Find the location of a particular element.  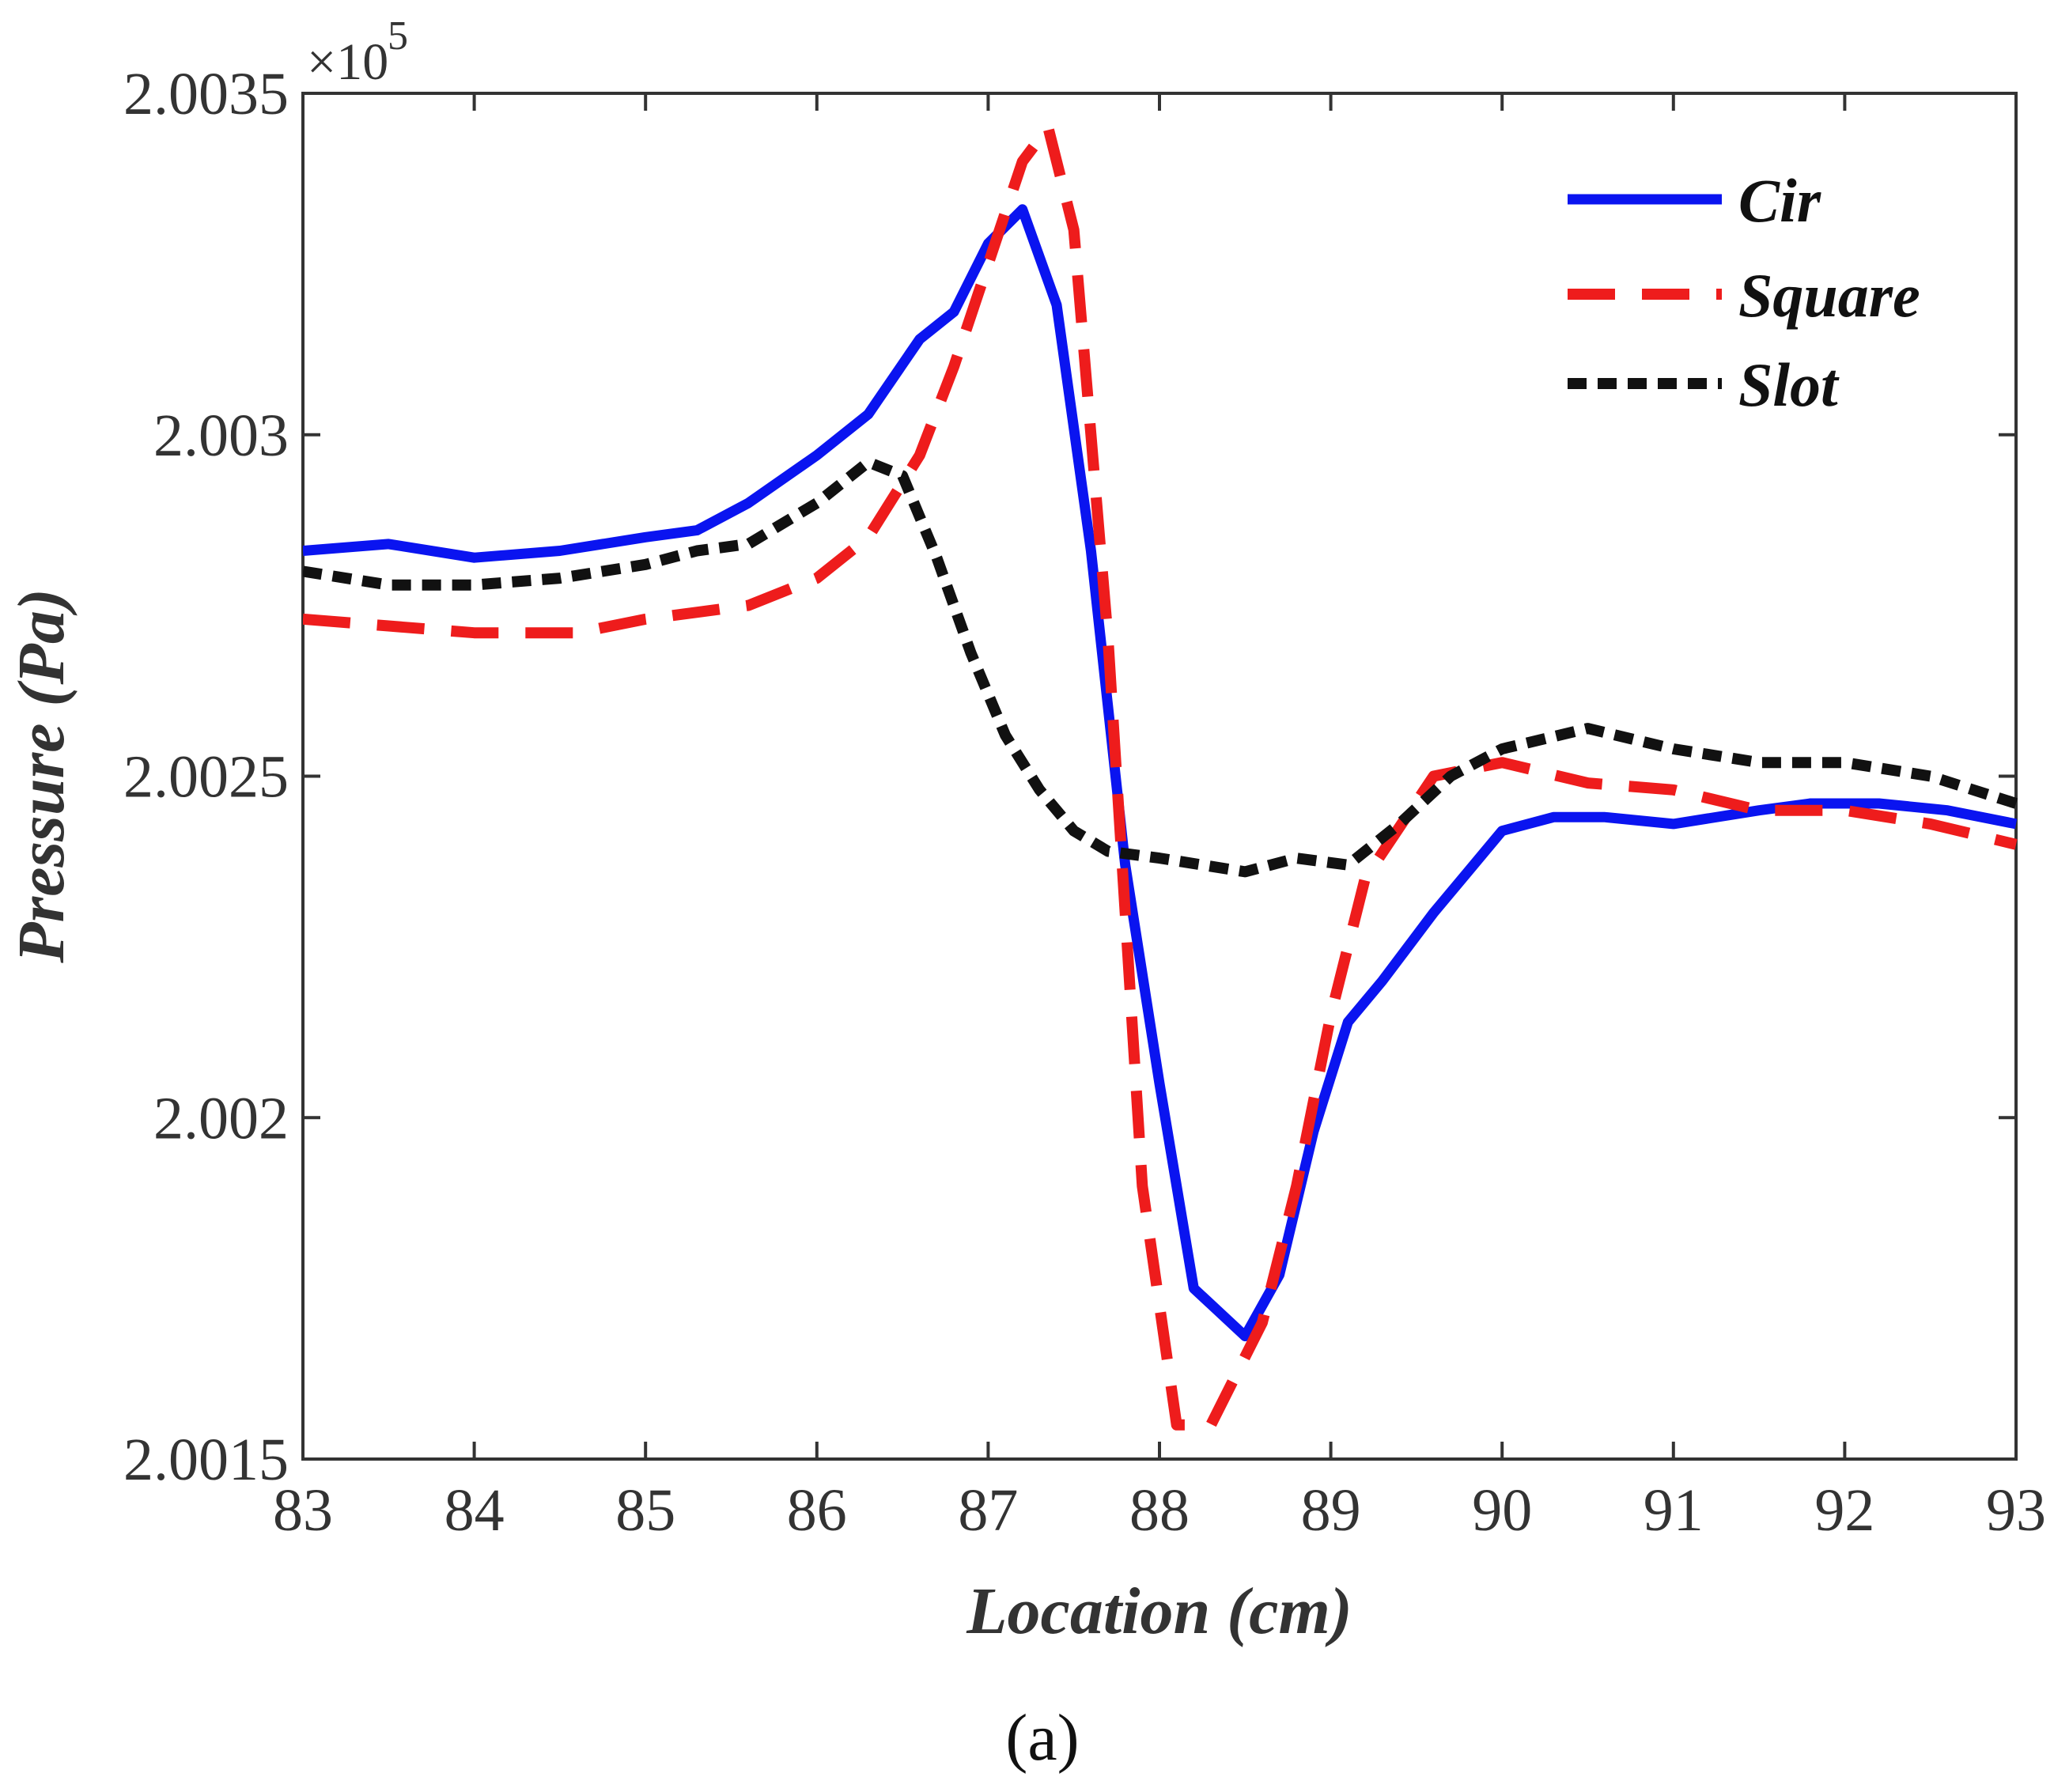

y-tick-label: 2.0015 is located at coordinates (206, 1460).